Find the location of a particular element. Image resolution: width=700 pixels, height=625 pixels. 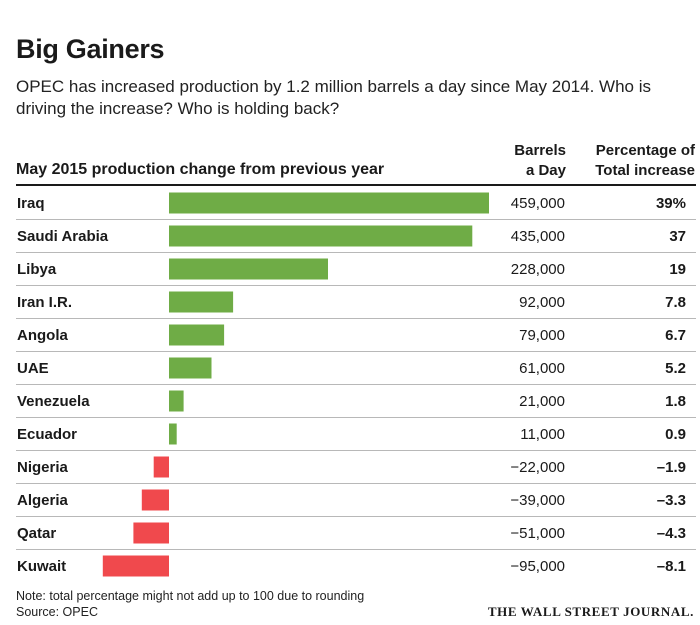

category-label-kuwait: Kuwait is located at coordinates (41, 566).